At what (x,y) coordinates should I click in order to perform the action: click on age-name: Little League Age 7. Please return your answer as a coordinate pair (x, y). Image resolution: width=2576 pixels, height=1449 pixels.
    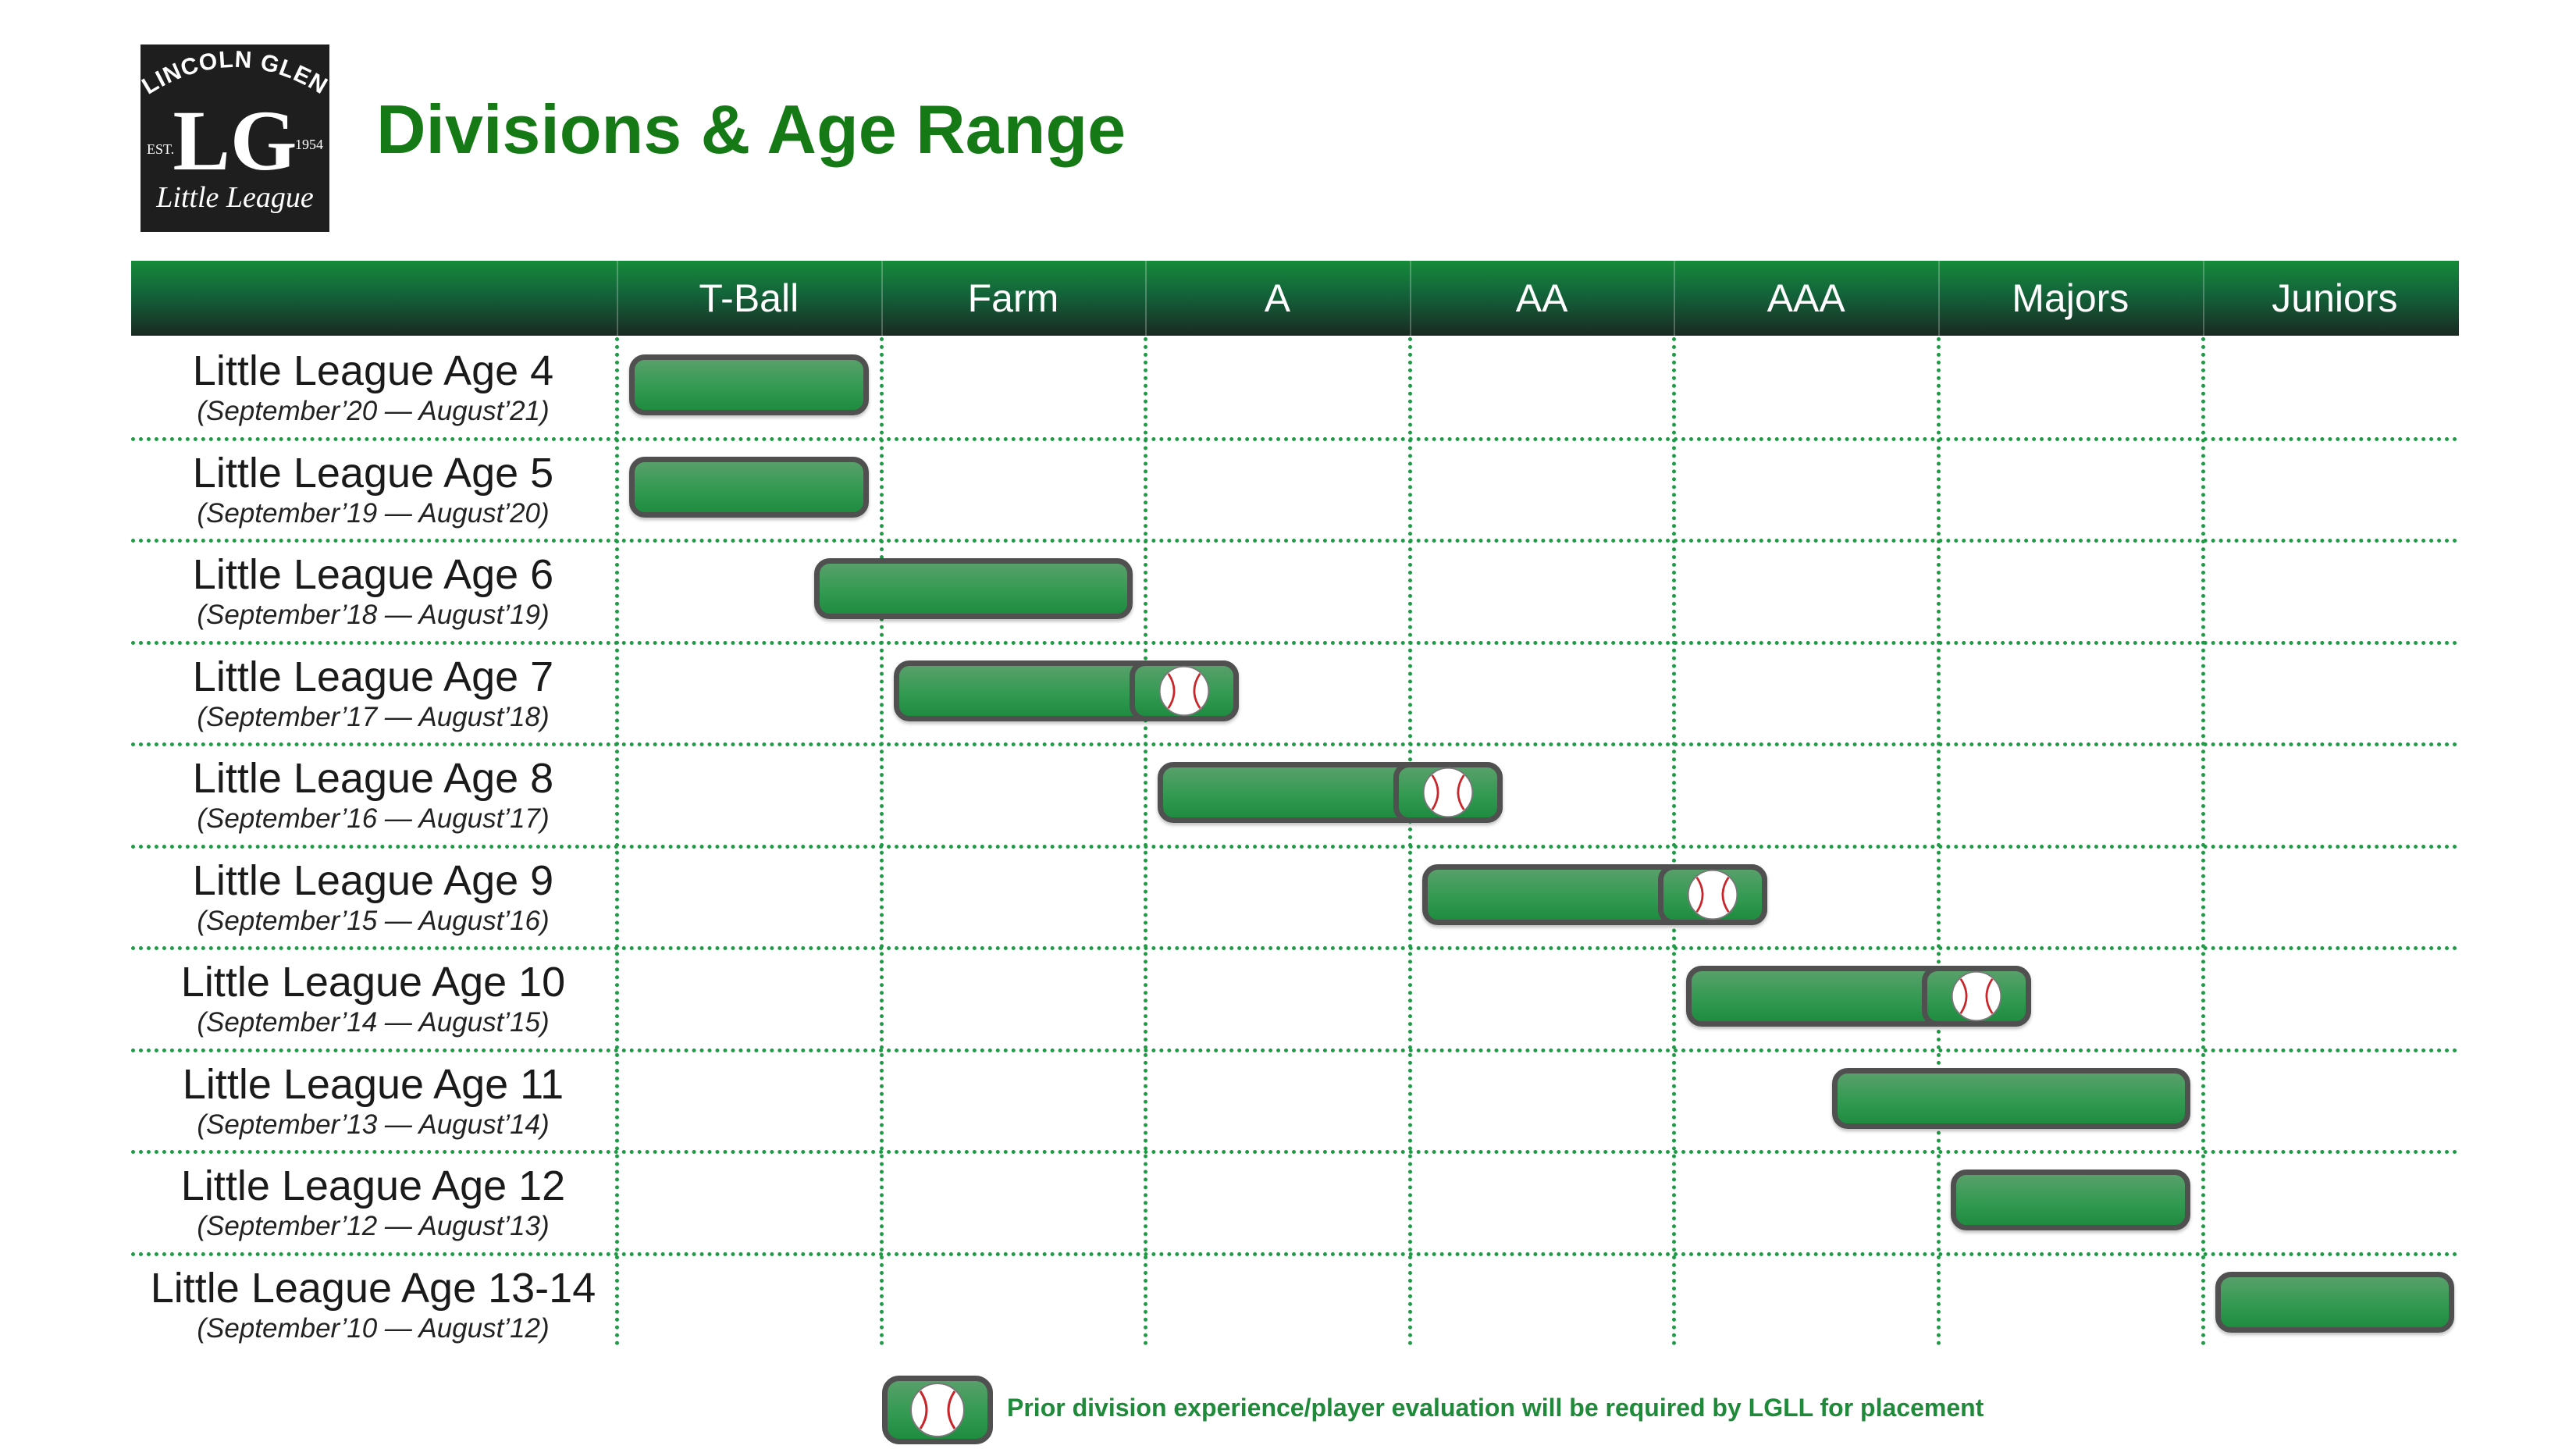
    Looking at the image, I should click on (373, 676).